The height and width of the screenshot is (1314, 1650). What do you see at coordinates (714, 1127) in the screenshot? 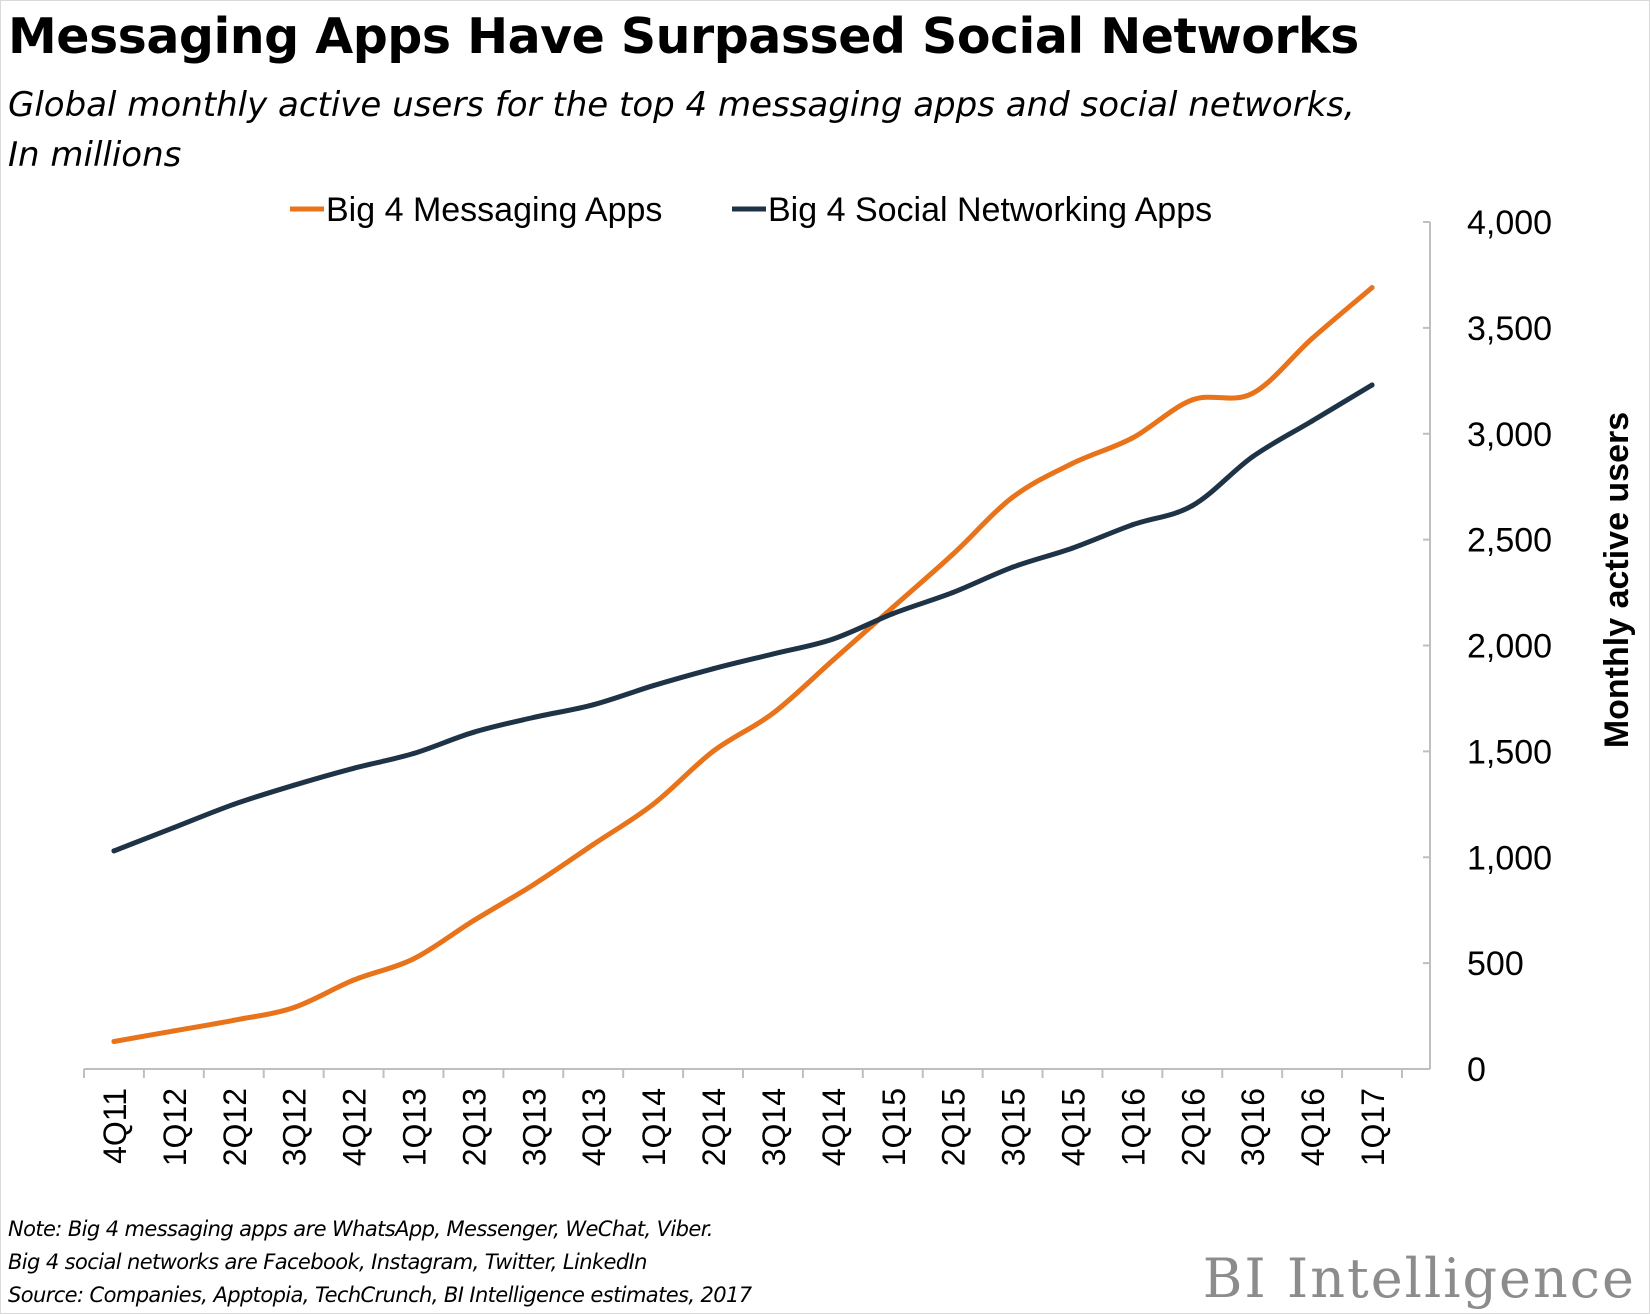
I see `x-tick-label: 2Q14` at bounding box center [714, 1127].